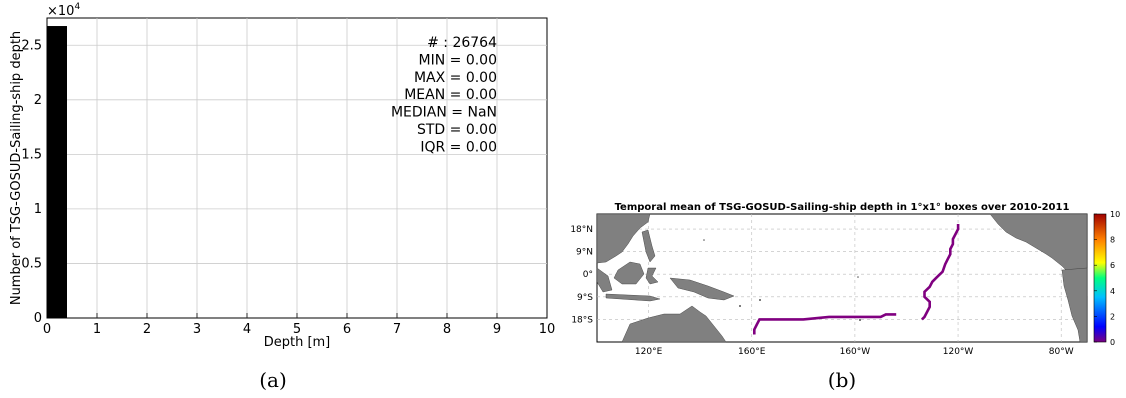 The image size is (1126, 398). What do you see at coordinates (31, 45) in the screenshot?
I see `y-tick-label: 2.5` at bounding box center [31, 45].